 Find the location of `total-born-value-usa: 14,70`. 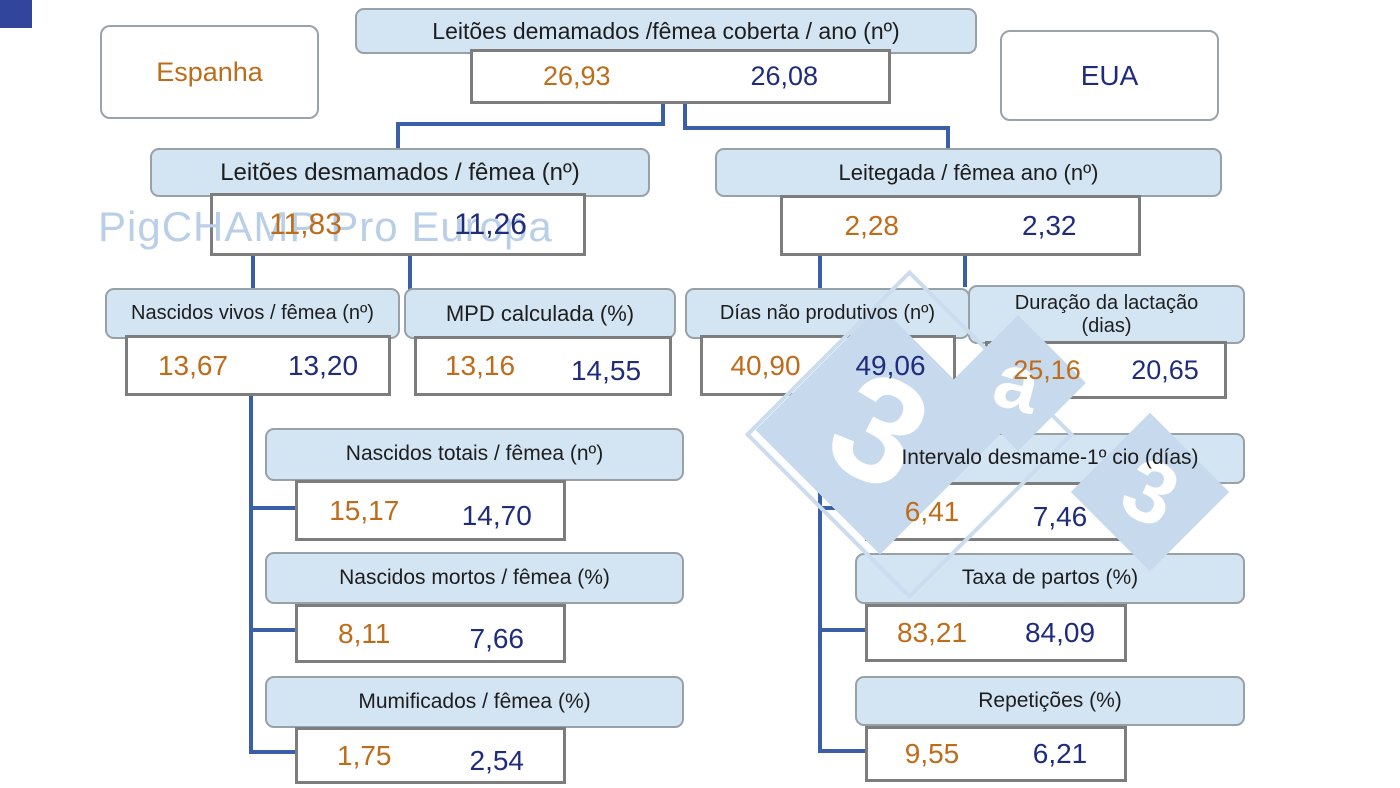

total-born-value-usa: 14,70 is located at coordinates (496, 515).